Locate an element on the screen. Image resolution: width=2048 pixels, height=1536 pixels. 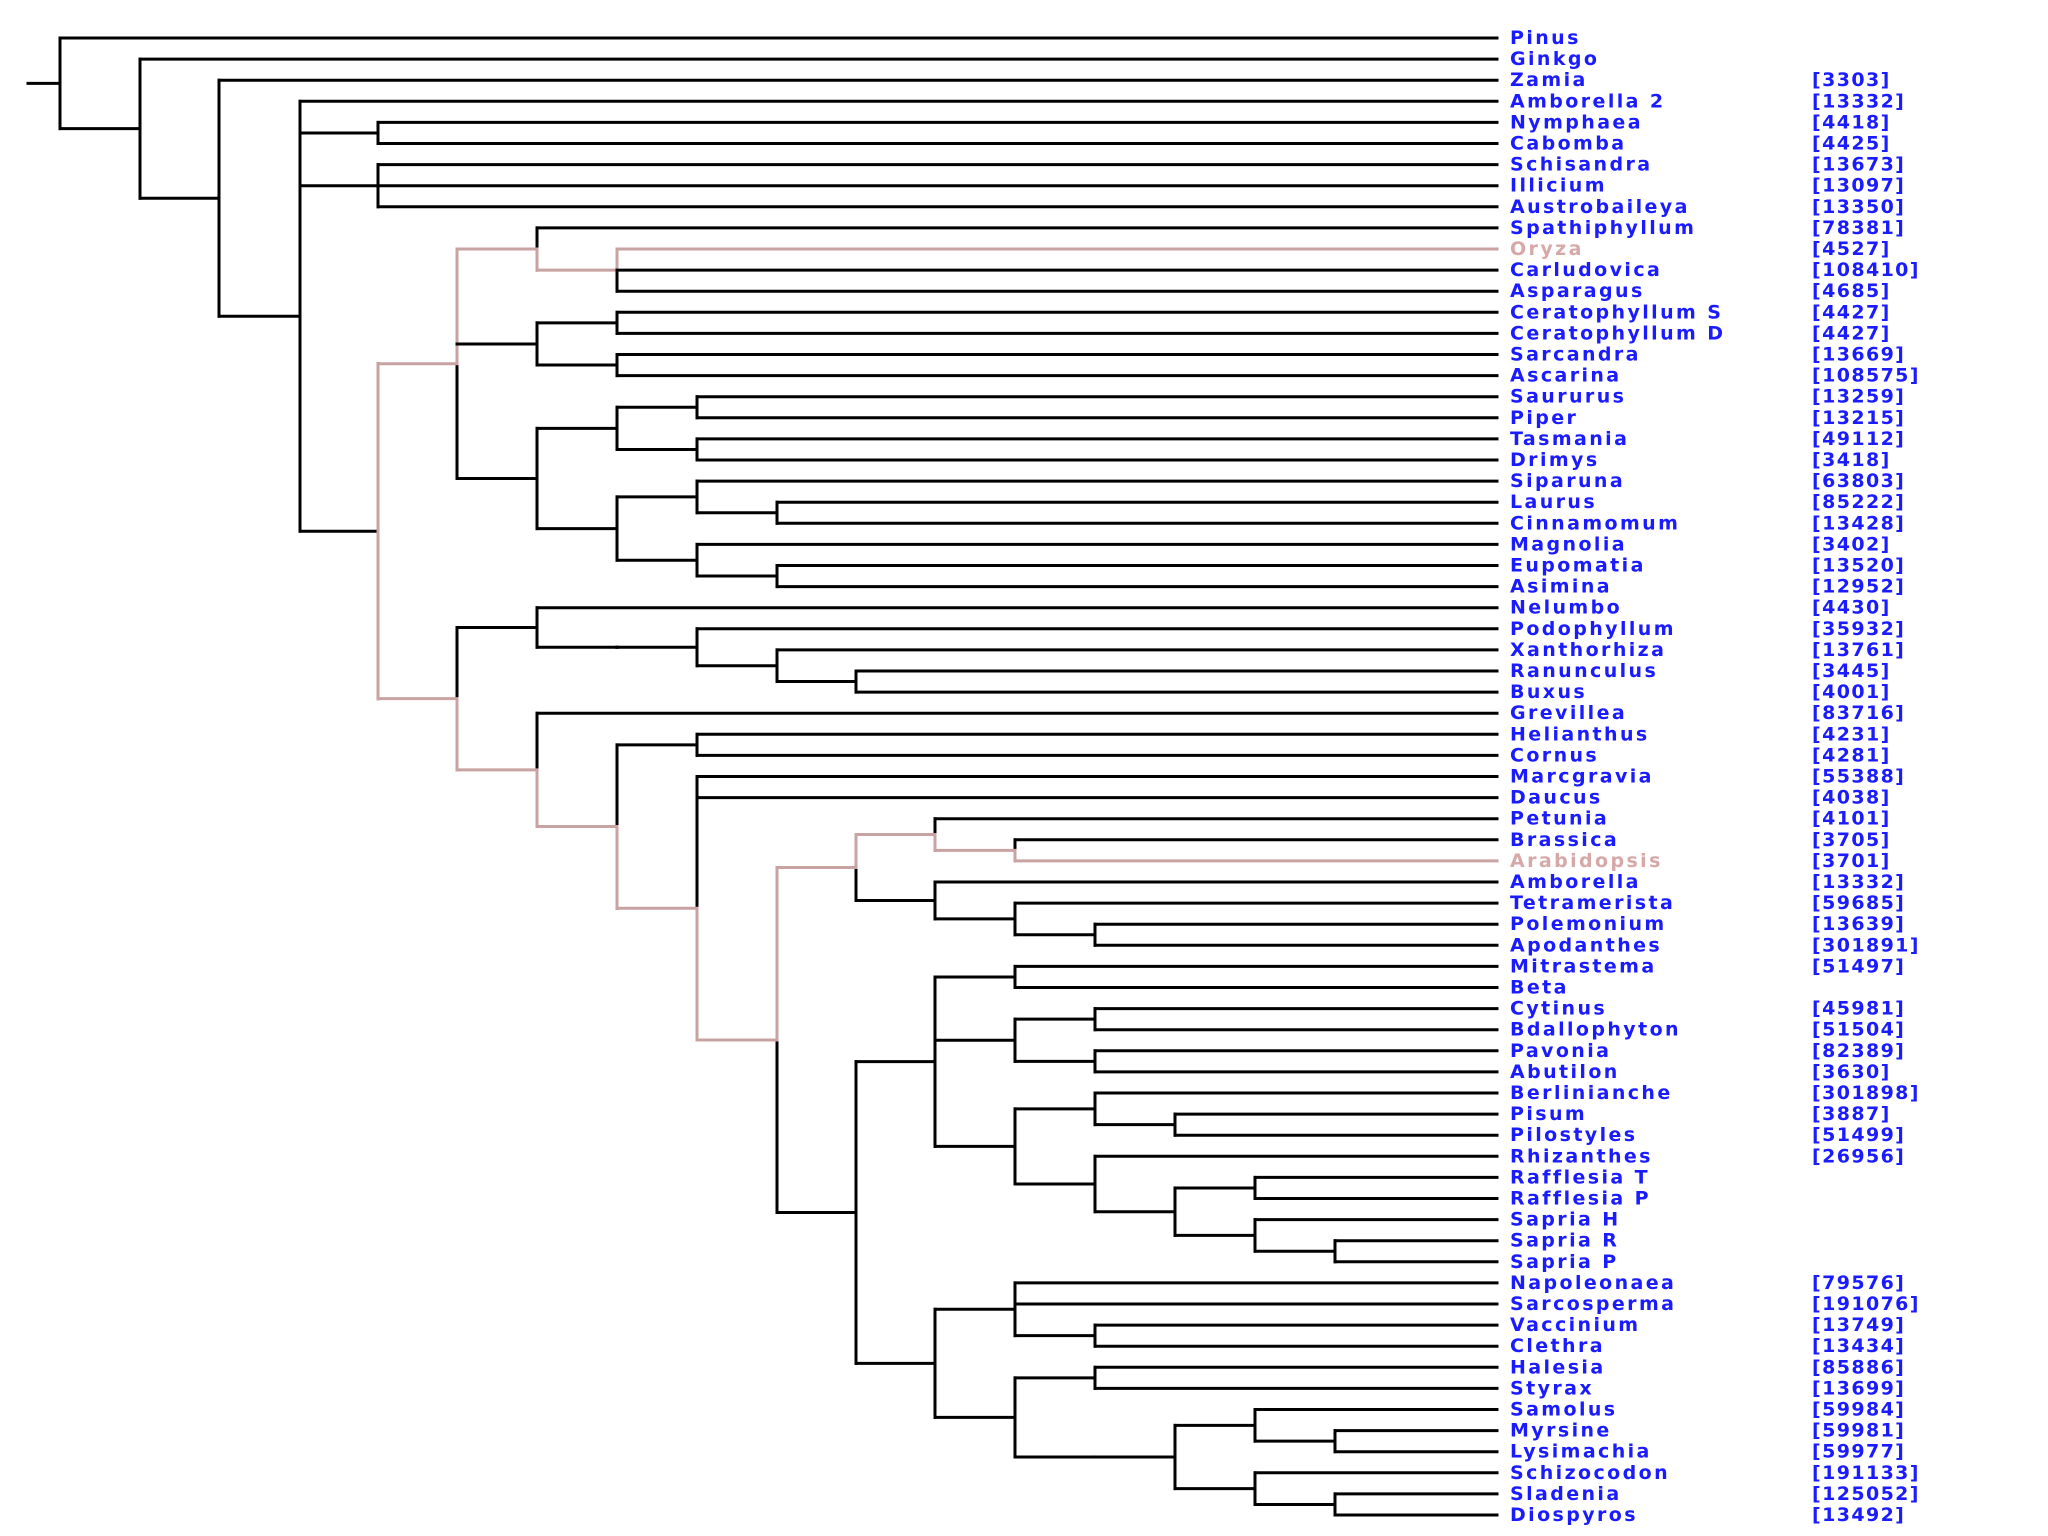
accession-label: [13097] is located at coordinates (1858, 186).